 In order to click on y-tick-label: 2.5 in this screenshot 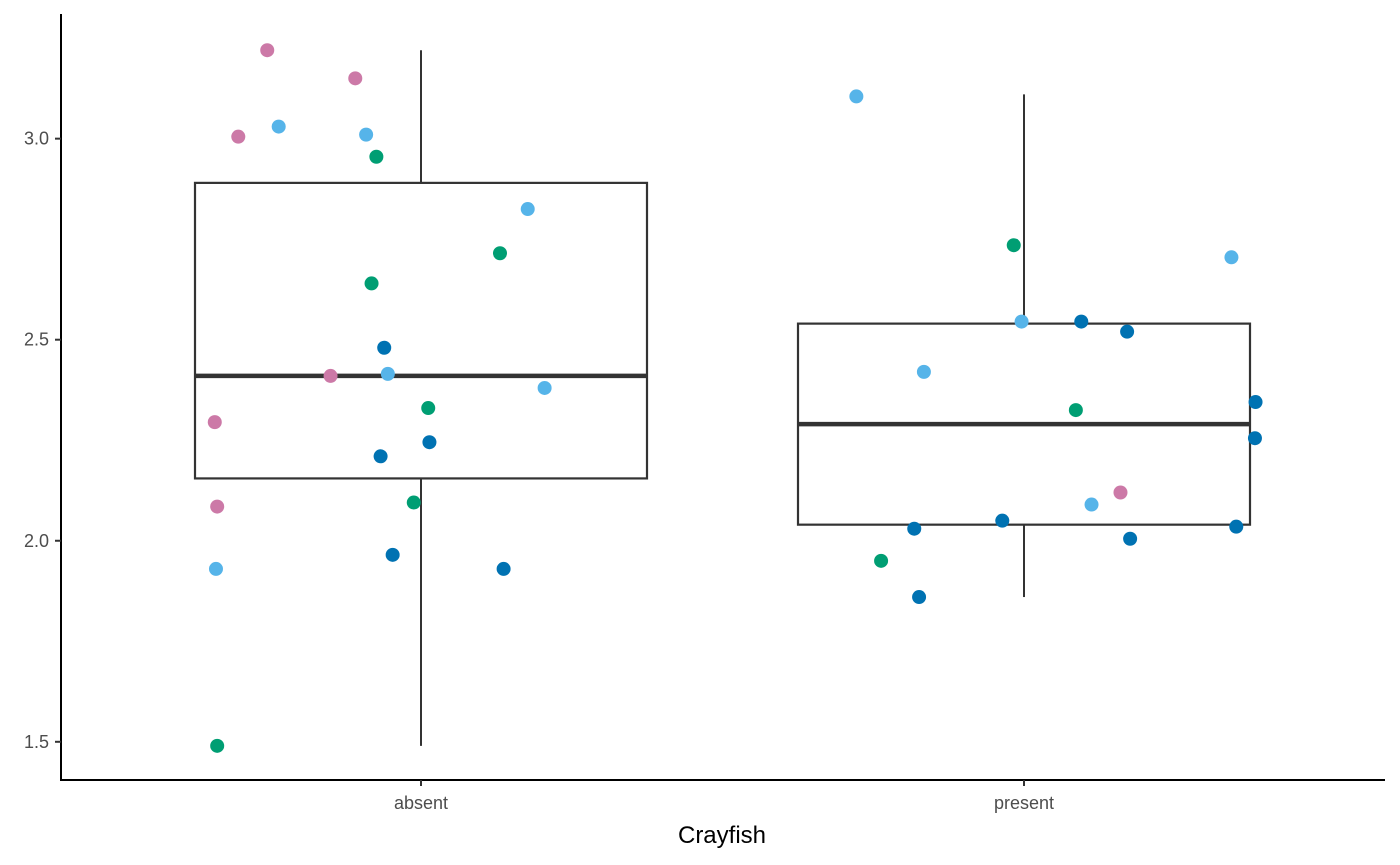, I will do `click(36, 340)`.